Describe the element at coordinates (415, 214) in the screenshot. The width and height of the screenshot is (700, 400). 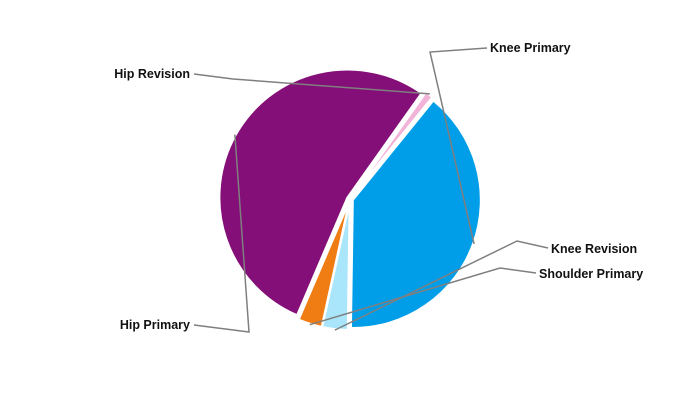
I see `slice-knee-primary` at that location.